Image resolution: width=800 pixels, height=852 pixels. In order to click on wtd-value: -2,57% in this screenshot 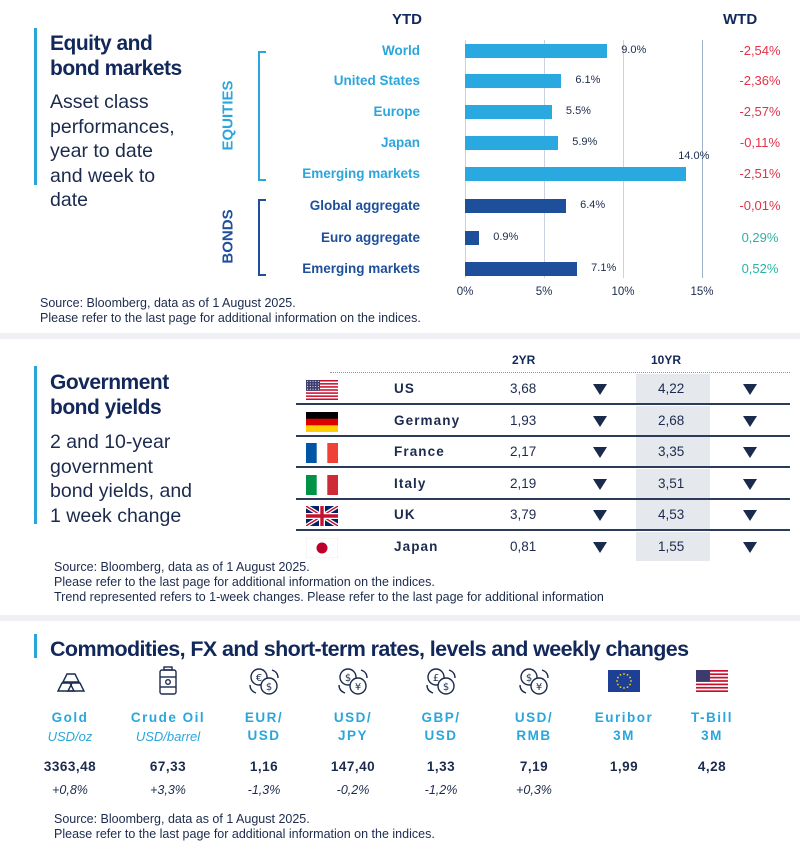, I will do `click(760, 111)`.